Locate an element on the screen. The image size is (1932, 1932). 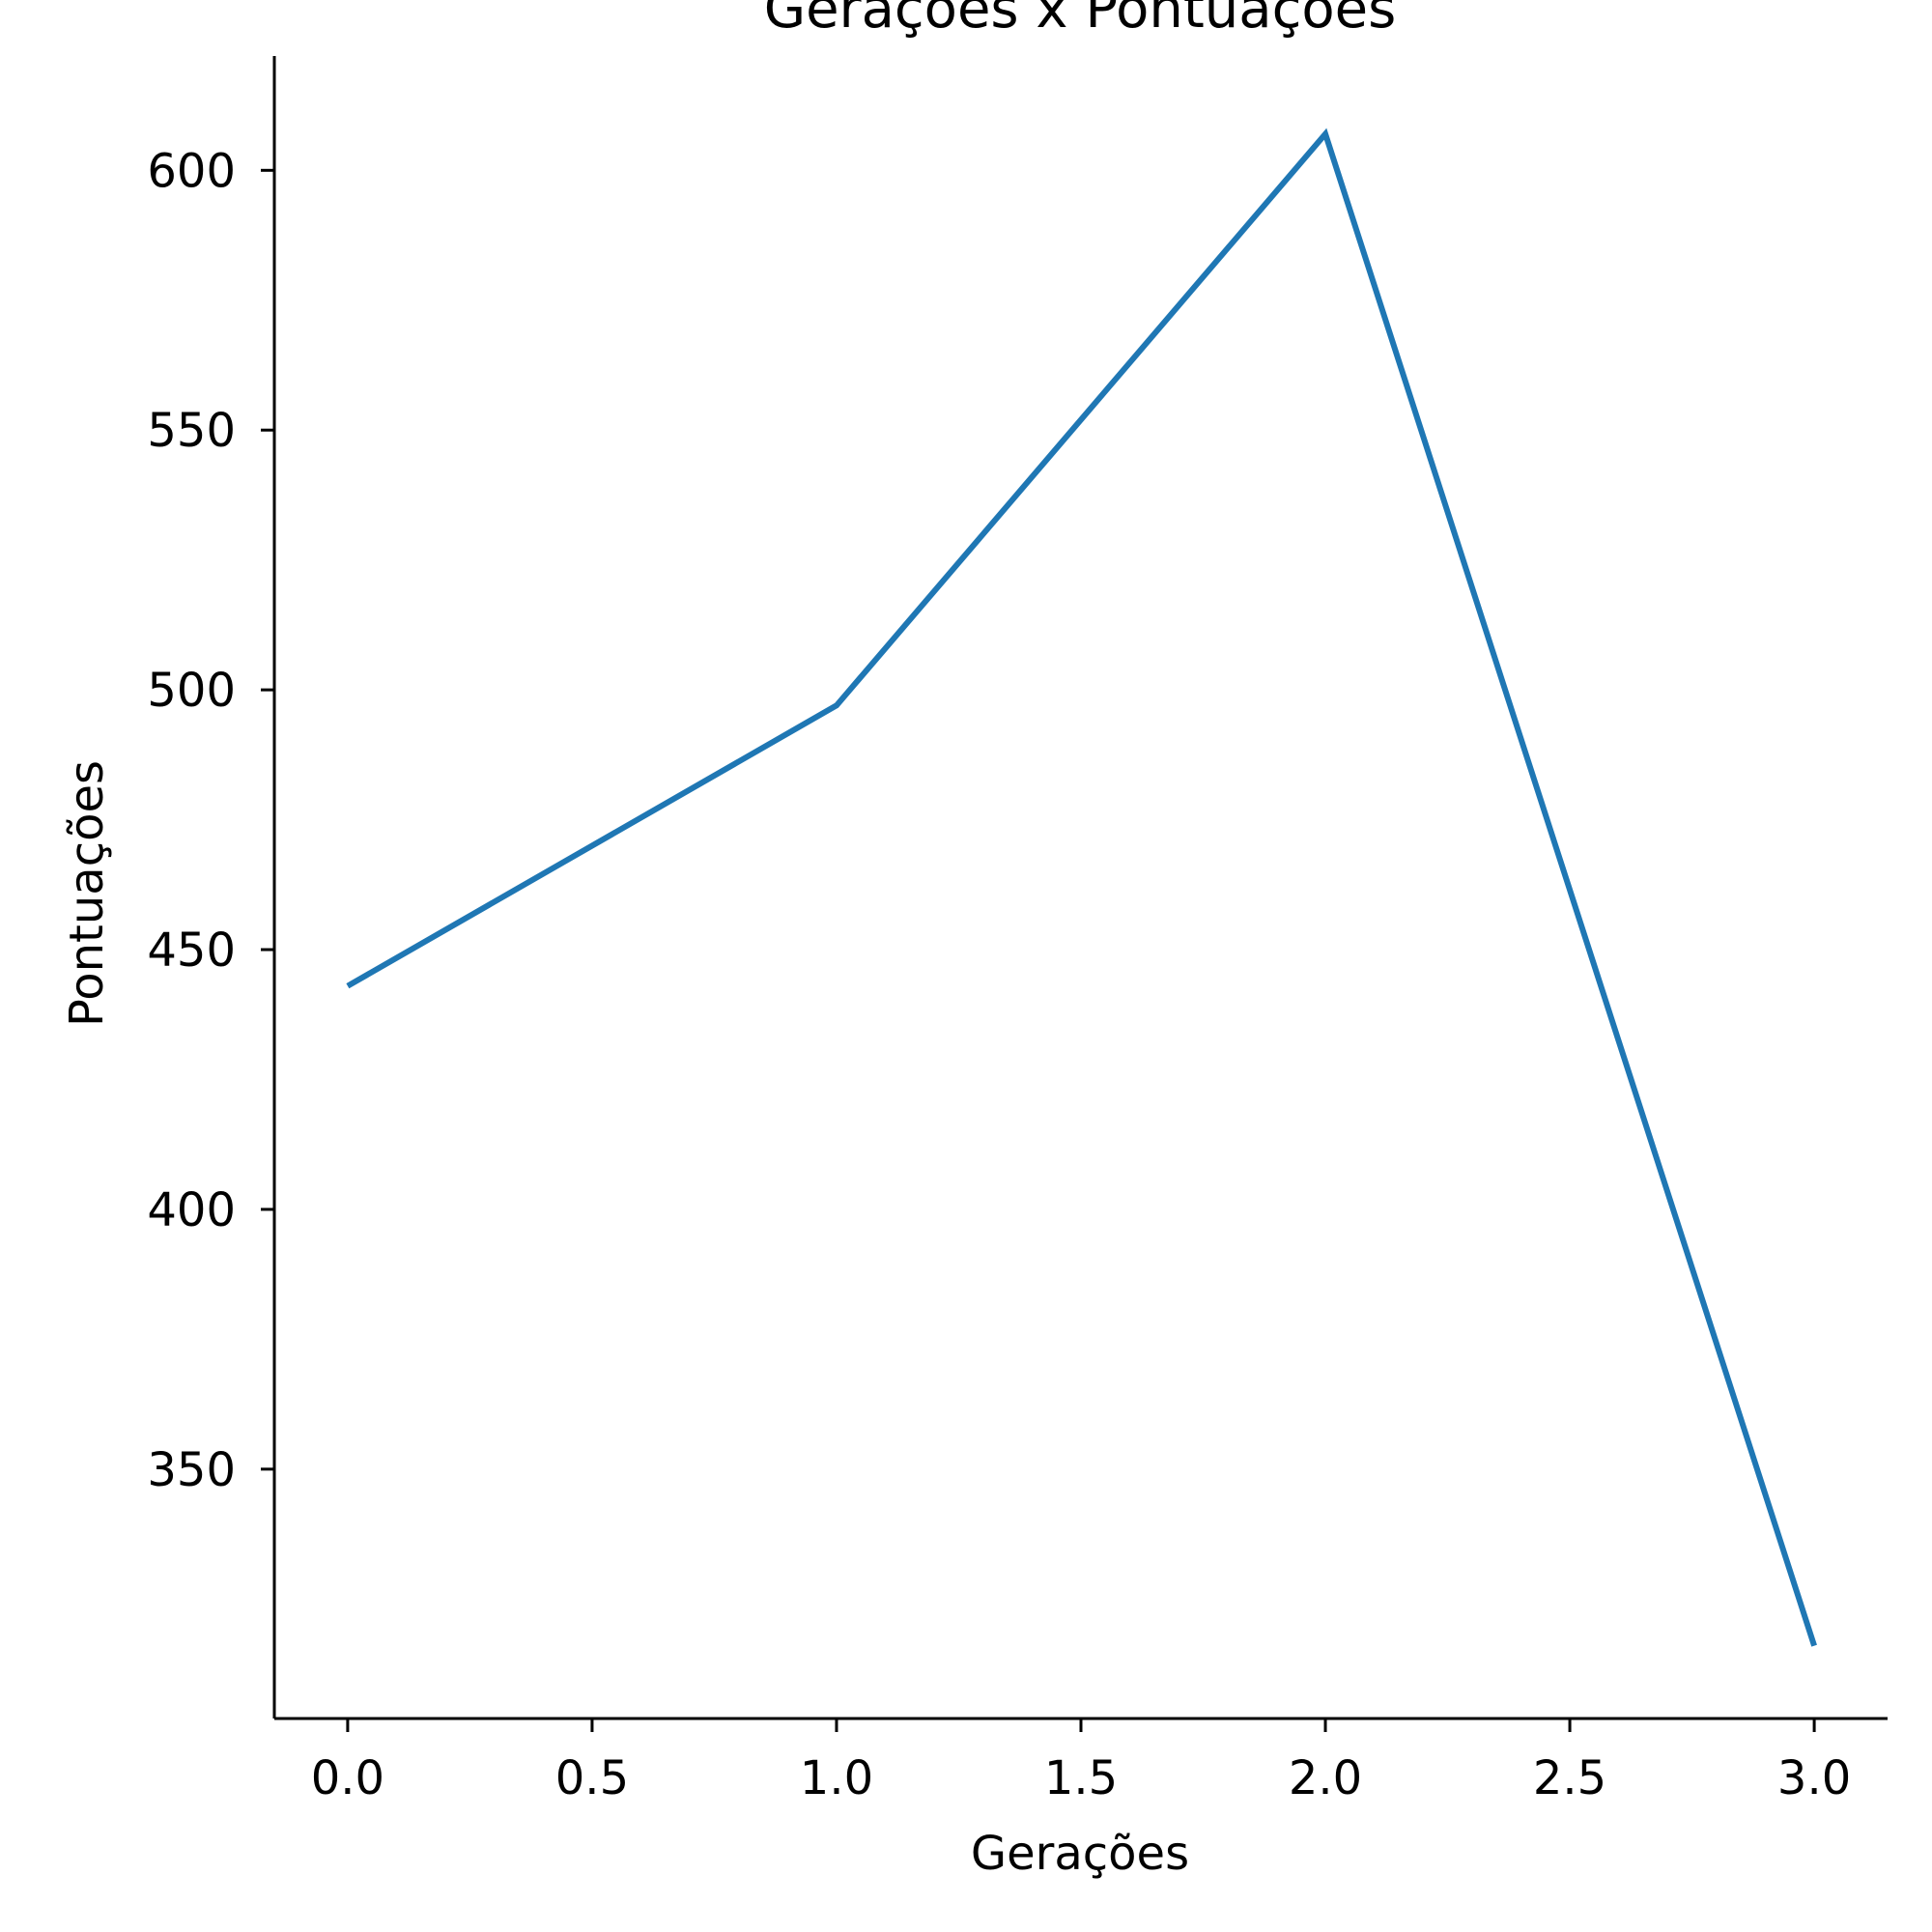
y-axis-label: Pontuações is located at coordinates (87, 893).